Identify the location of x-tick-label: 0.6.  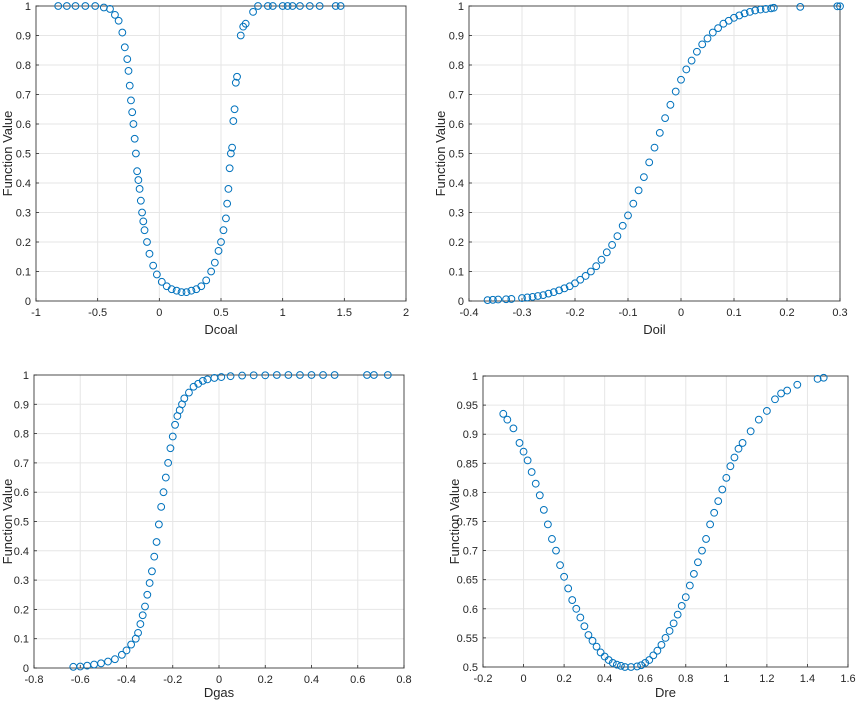
(645, 679).